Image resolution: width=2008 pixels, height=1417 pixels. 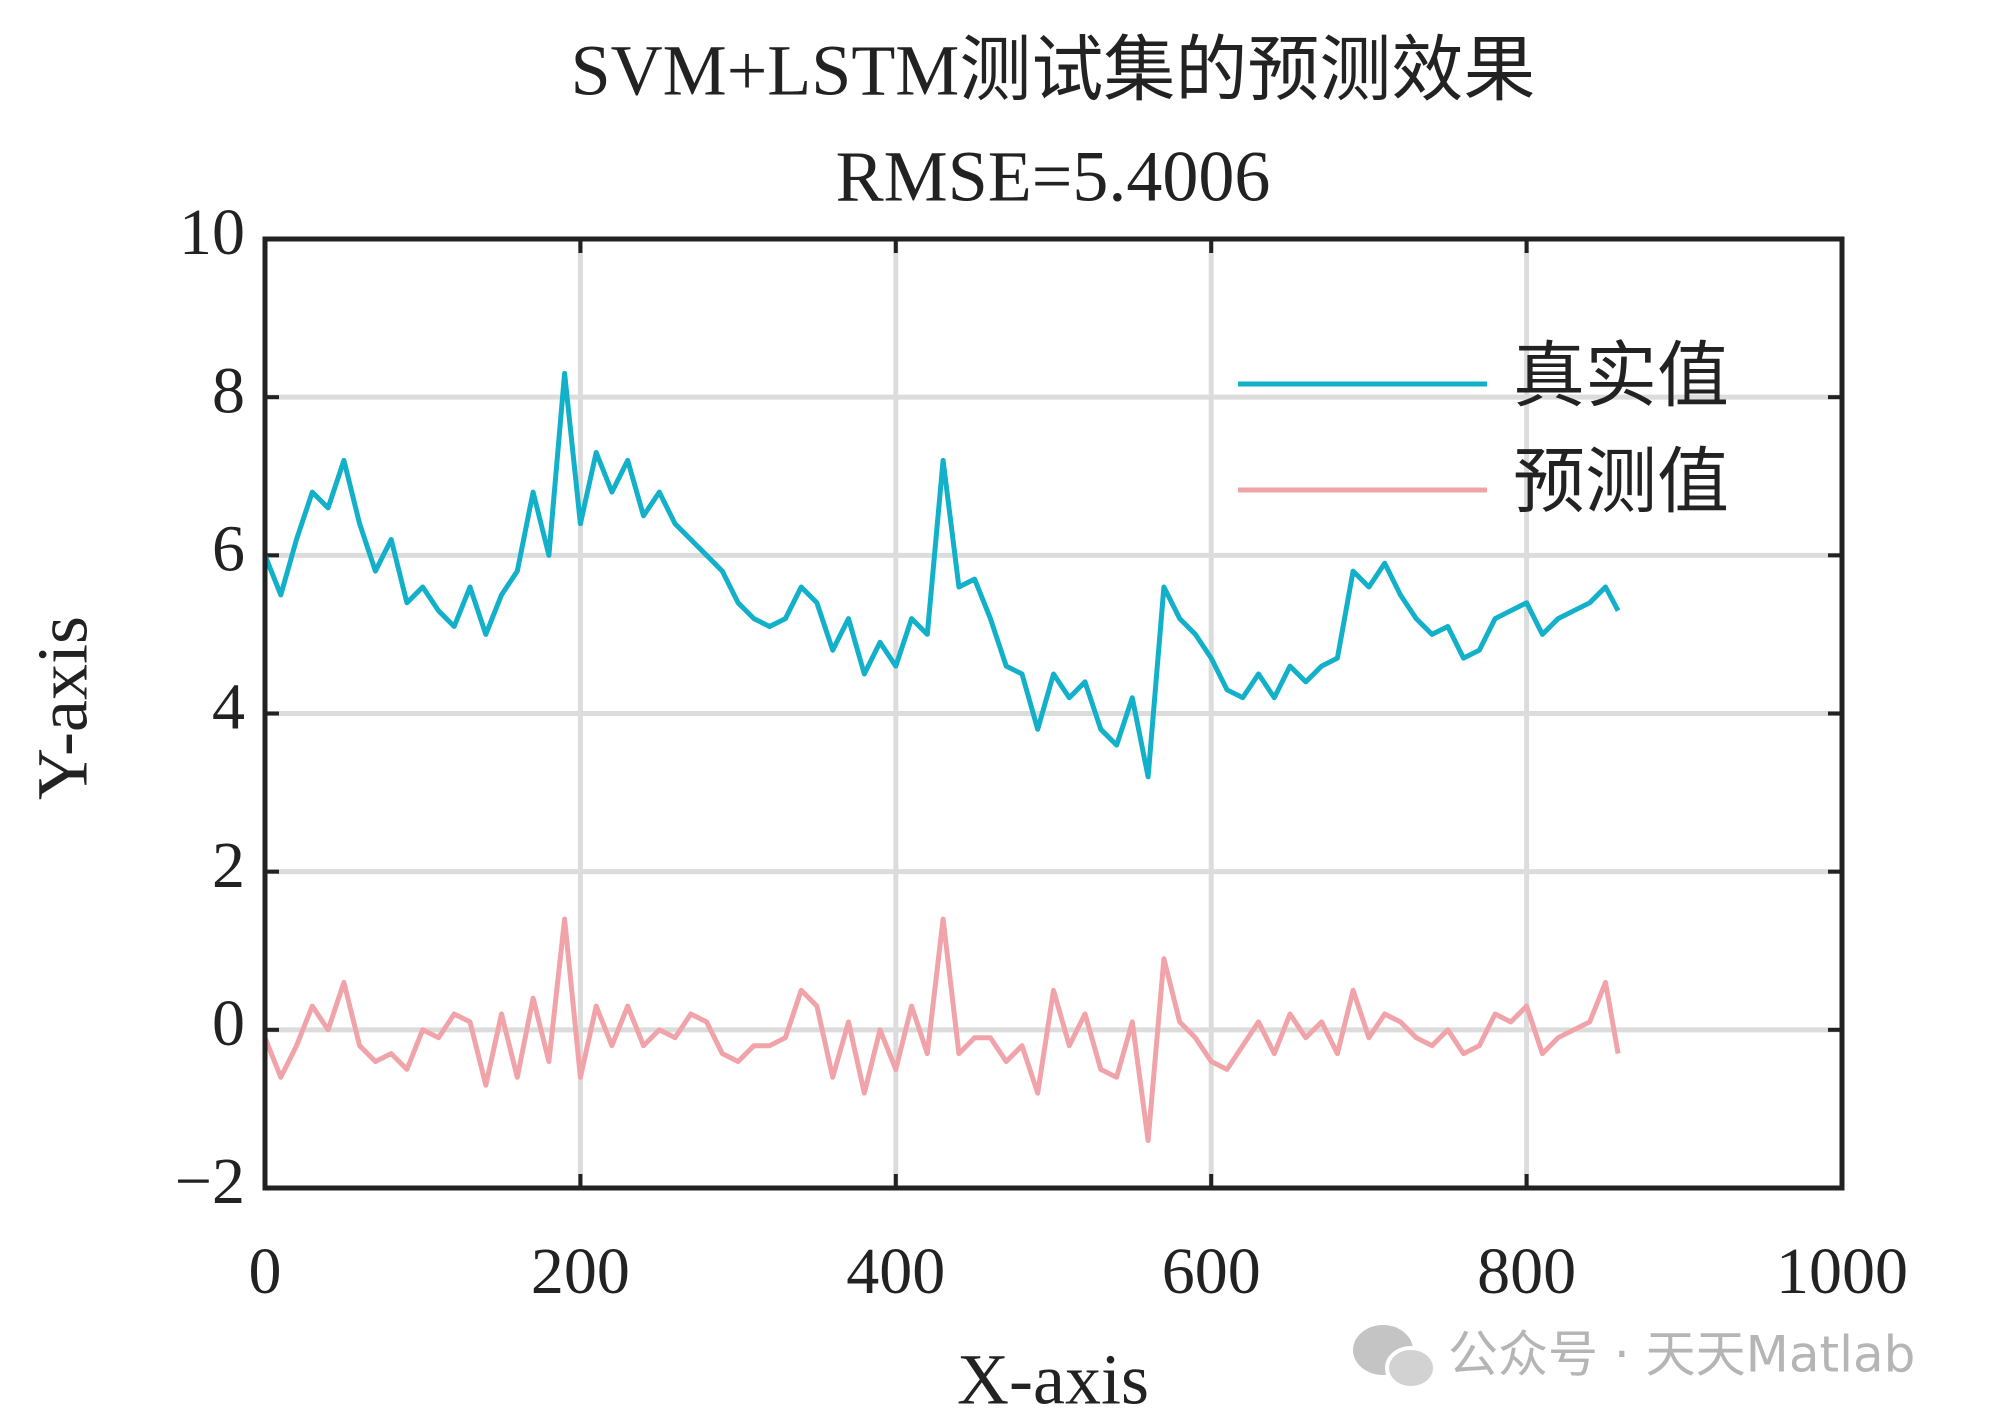 I want to click on legend-label: 预测值, so click(x=1621, y=483).